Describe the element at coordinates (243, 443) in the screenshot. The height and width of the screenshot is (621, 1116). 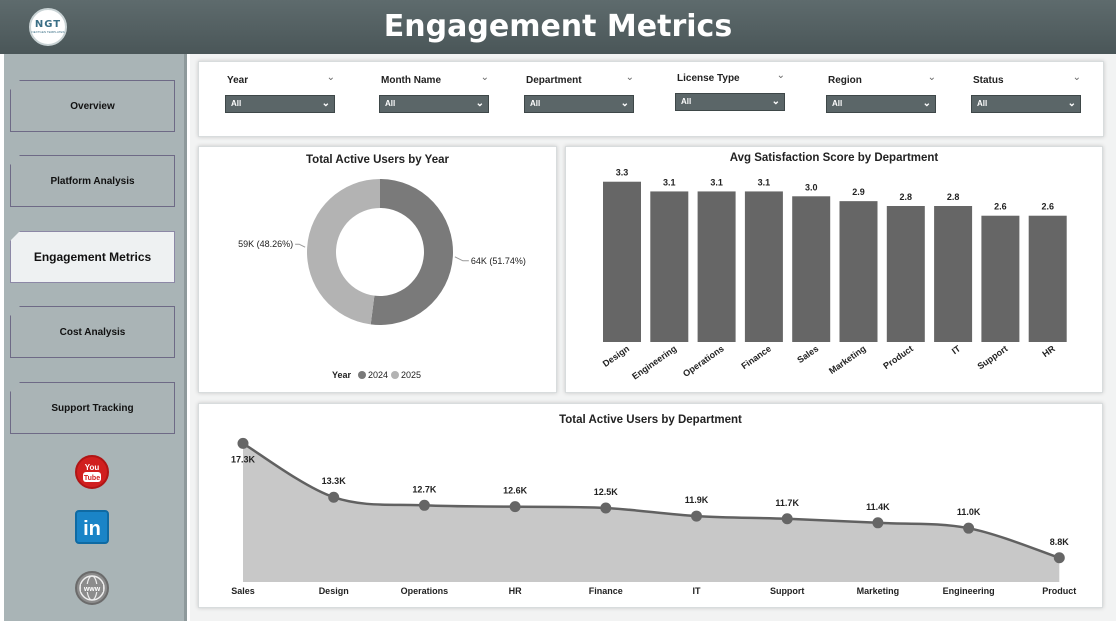
I see `data-point-Sales` at that location.